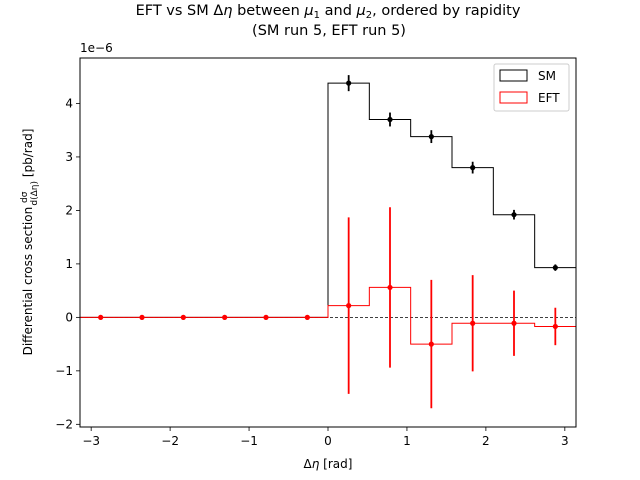 Image resolution: width=640 pixels, height=480 pixels. Describe the element at coordinates (249, 441) in the screenshot. I see `x-tick-label: −1` at that location.